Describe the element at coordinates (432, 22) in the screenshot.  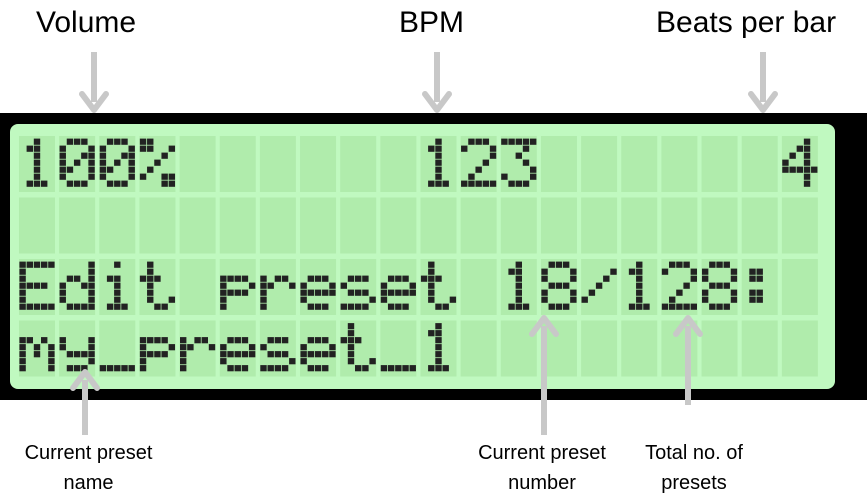
I see `bpm-label: BPM` at that location.